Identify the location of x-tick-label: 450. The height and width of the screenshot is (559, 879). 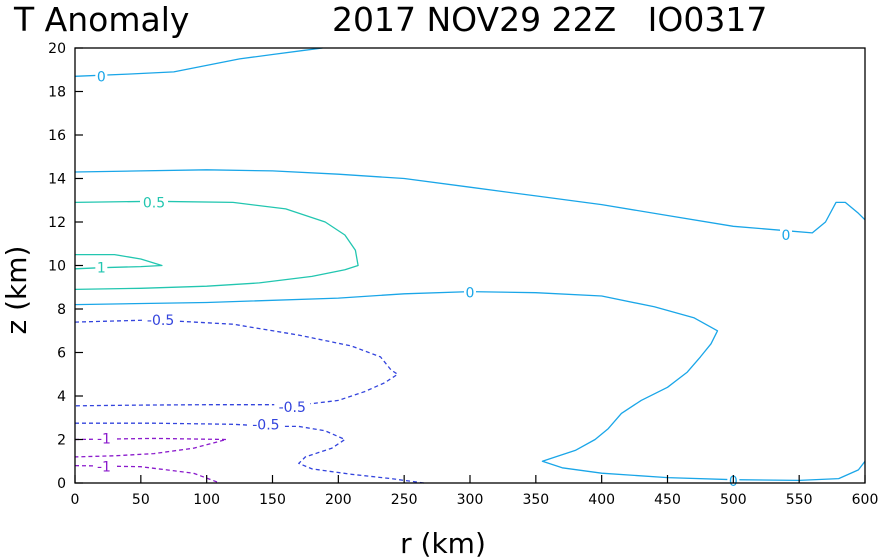
(667, 500).